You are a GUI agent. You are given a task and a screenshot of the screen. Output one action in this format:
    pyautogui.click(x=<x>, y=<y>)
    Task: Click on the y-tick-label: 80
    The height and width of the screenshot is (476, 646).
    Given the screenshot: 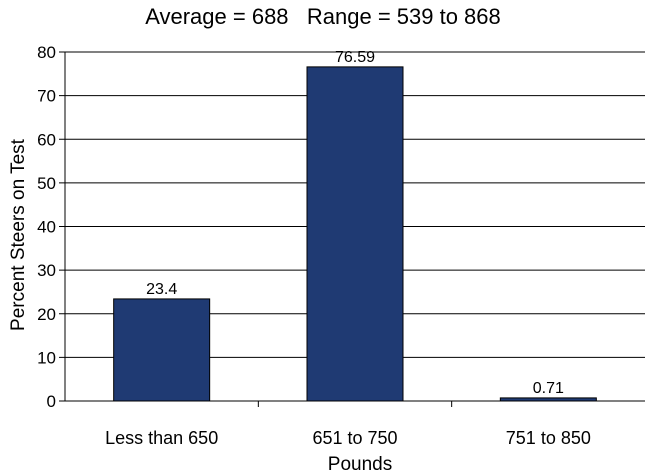 What is the action you would take?
    pyautogui.click(x=46, y=52)
    